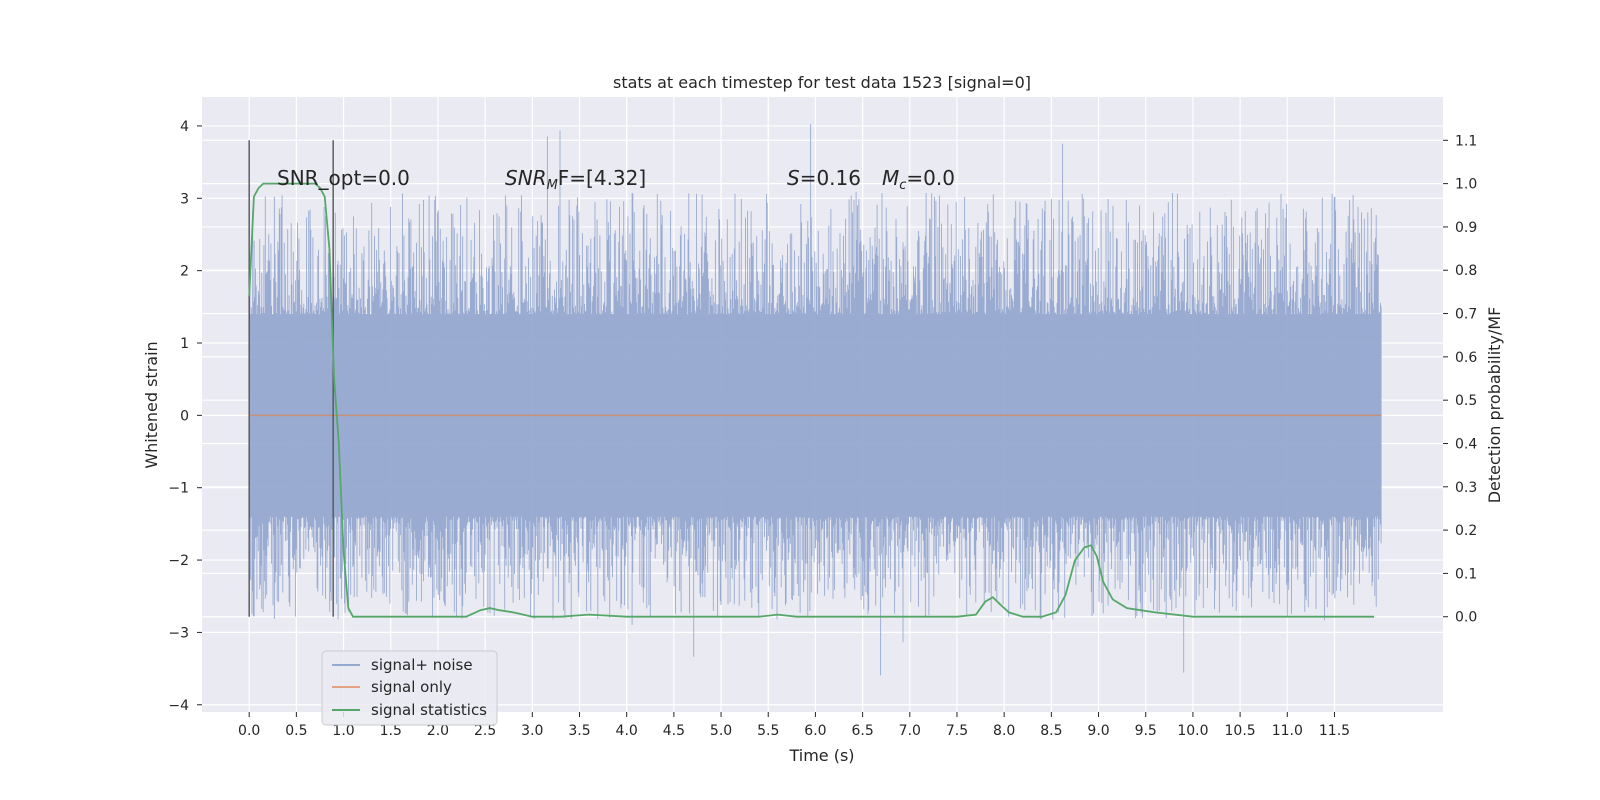 This screenshot has height=800, width=1600. What do you see at coordinates (249, 731) in the screenshot?
I see `x-tick-label: 0.0` at bounding box center [249, 731].